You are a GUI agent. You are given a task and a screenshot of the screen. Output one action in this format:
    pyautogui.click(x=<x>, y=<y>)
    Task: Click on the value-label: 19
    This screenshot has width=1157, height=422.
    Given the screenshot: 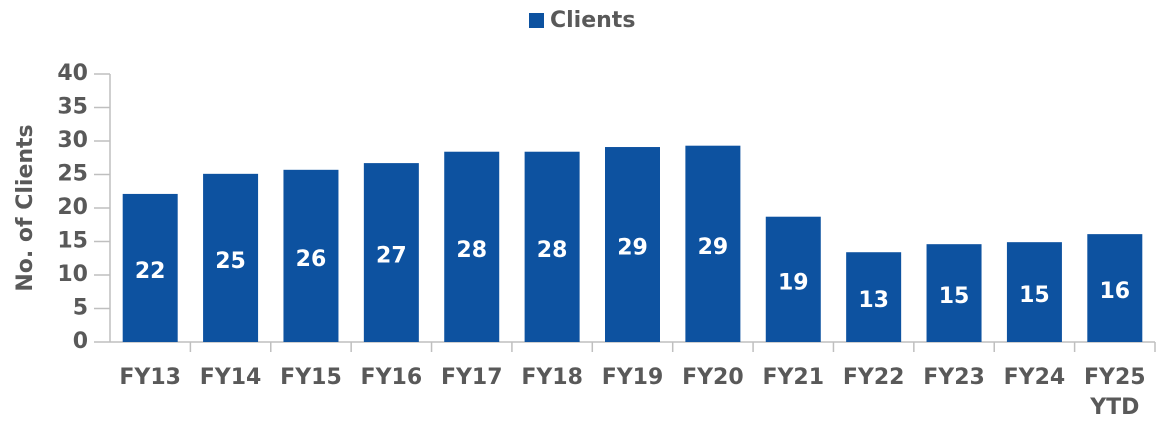 What is the action you would take?
    pyautogui.click(x=793, y=282)
    